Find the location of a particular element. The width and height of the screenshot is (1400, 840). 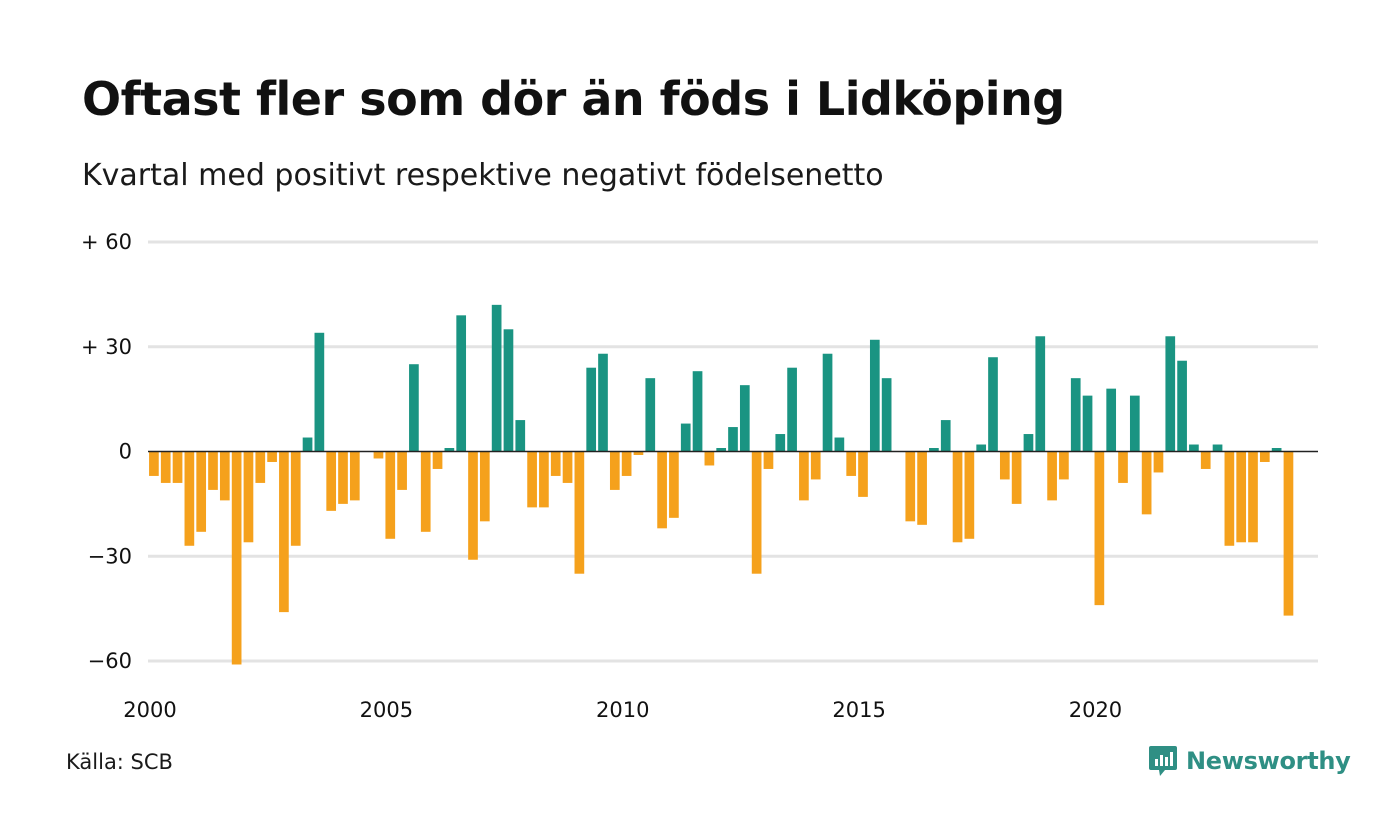

bar-2012Q1 is located at coordinates (721, 450).